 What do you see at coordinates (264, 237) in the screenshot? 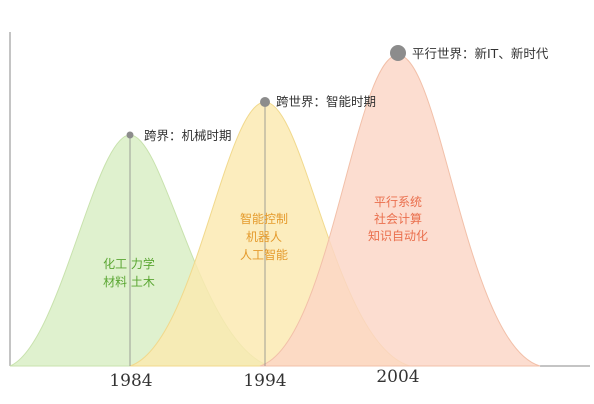
I see `era2-inner-line-2: 机器人` at bounding box center [264, 237].